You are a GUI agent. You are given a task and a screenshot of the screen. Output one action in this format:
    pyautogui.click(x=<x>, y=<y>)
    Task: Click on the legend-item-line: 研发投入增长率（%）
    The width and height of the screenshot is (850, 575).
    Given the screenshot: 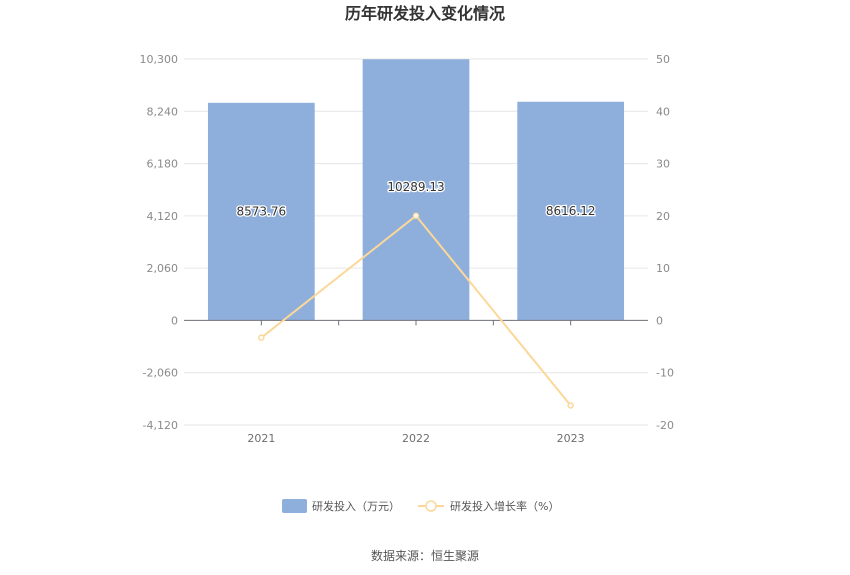 What is the action you would take?
    pyautogui.click(x=488, y=506)
    